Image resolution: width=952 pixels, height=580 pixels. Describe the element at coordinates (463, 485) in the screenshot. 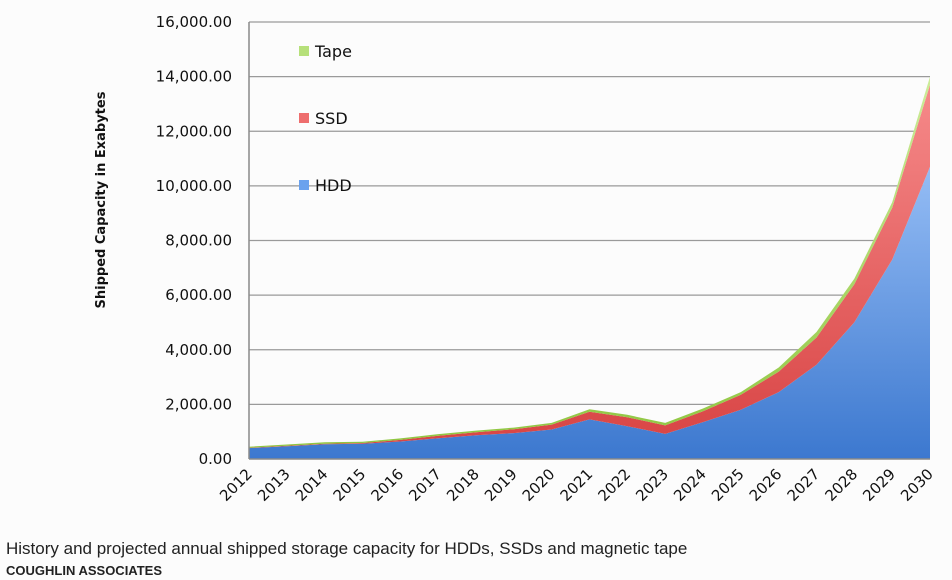

I see `x-tick-label: 2018` at that location.